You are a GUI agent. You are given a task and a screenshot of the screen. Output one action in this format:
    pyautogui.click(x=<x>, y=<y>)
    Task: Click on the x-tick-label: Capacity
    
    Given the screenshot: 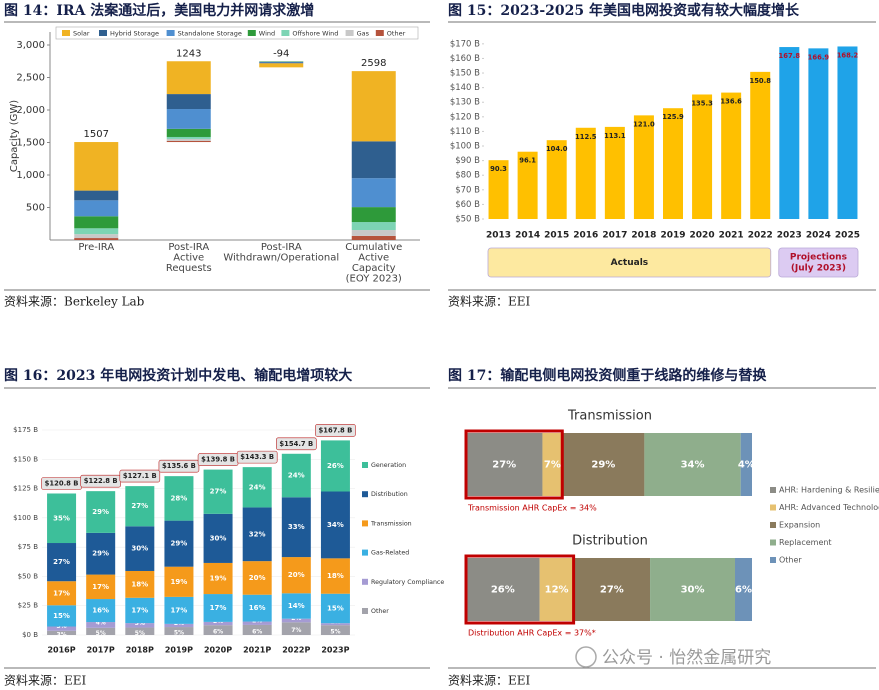 What is the action you would take?
    pyautogui.click(x=374, y=268)
    